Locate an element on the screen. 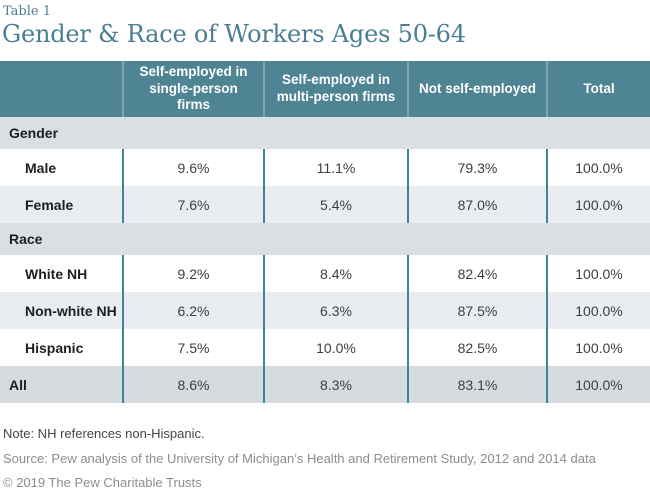 This screenshot has width=650, height=493. header-cell-multi-person: Self-employed in multi-person firms is located at coordinates (335, 89).